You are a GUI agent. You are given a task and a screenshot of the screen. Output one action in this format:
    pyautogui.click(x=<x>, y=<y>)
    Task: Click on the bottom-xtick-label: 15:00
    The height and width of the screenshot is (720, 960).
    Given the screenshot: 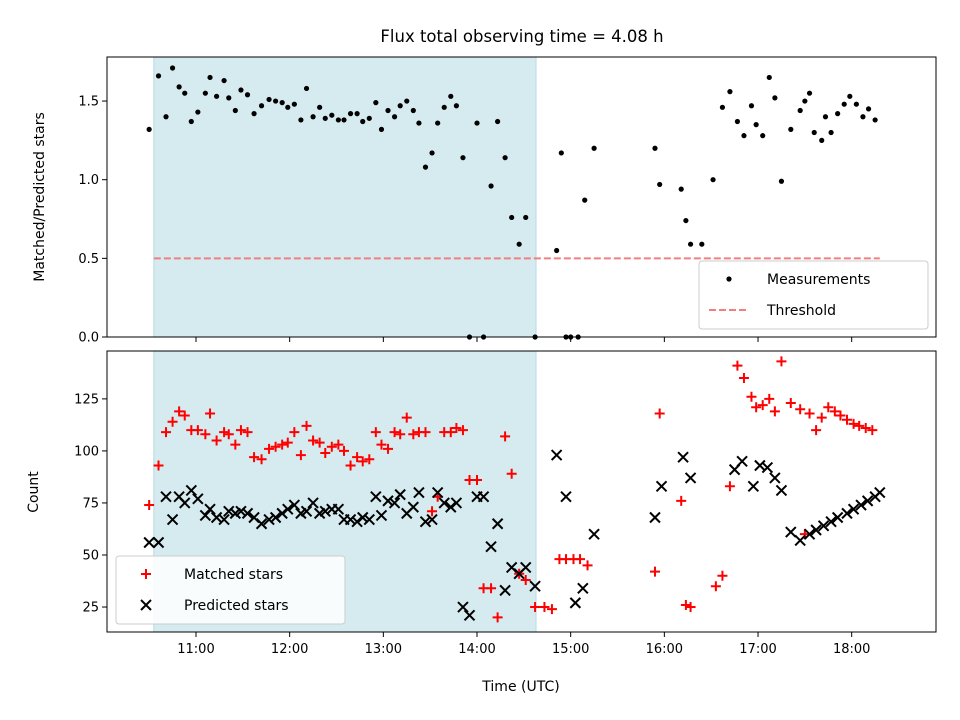 What is the action you would take?
    pyautogui.click(x=570, y=649)
    